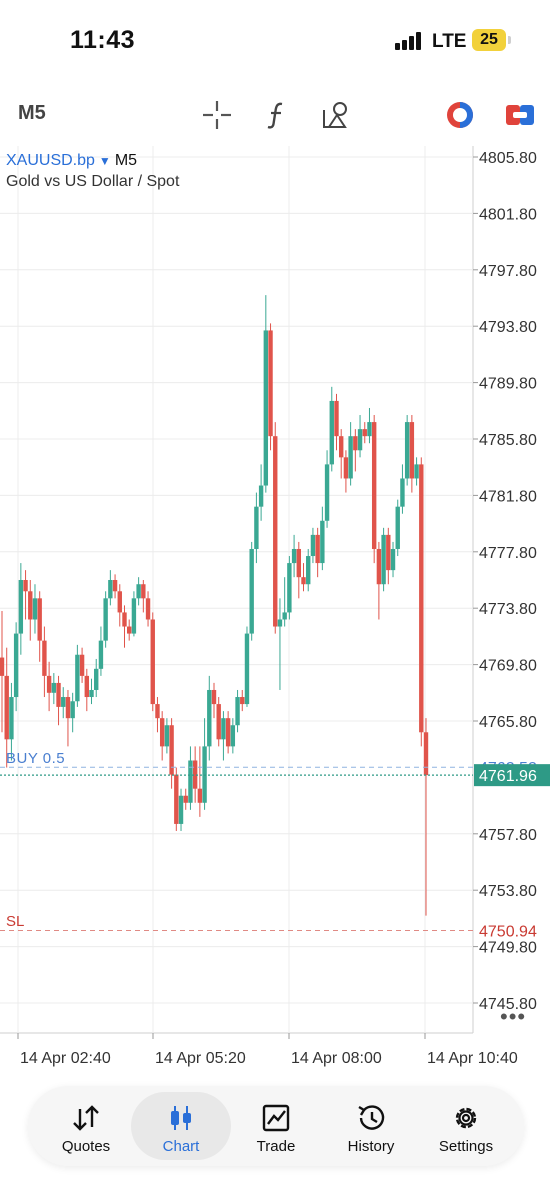  Describe the element at coordinates (508, 948) in the screenshot. I see `price-tick-label: 4749.80` at that location.